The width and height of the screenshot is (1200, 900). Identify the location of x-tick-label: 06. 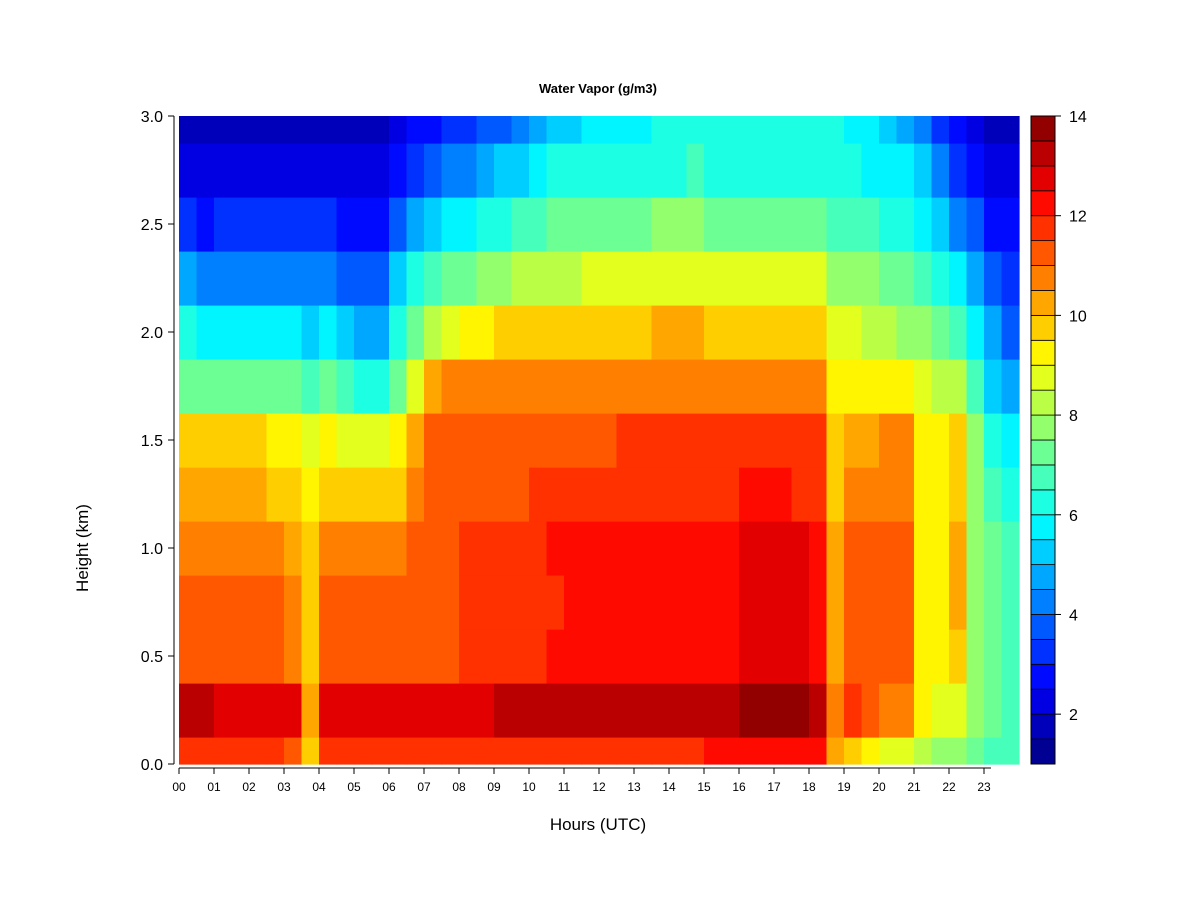
(389, 787).